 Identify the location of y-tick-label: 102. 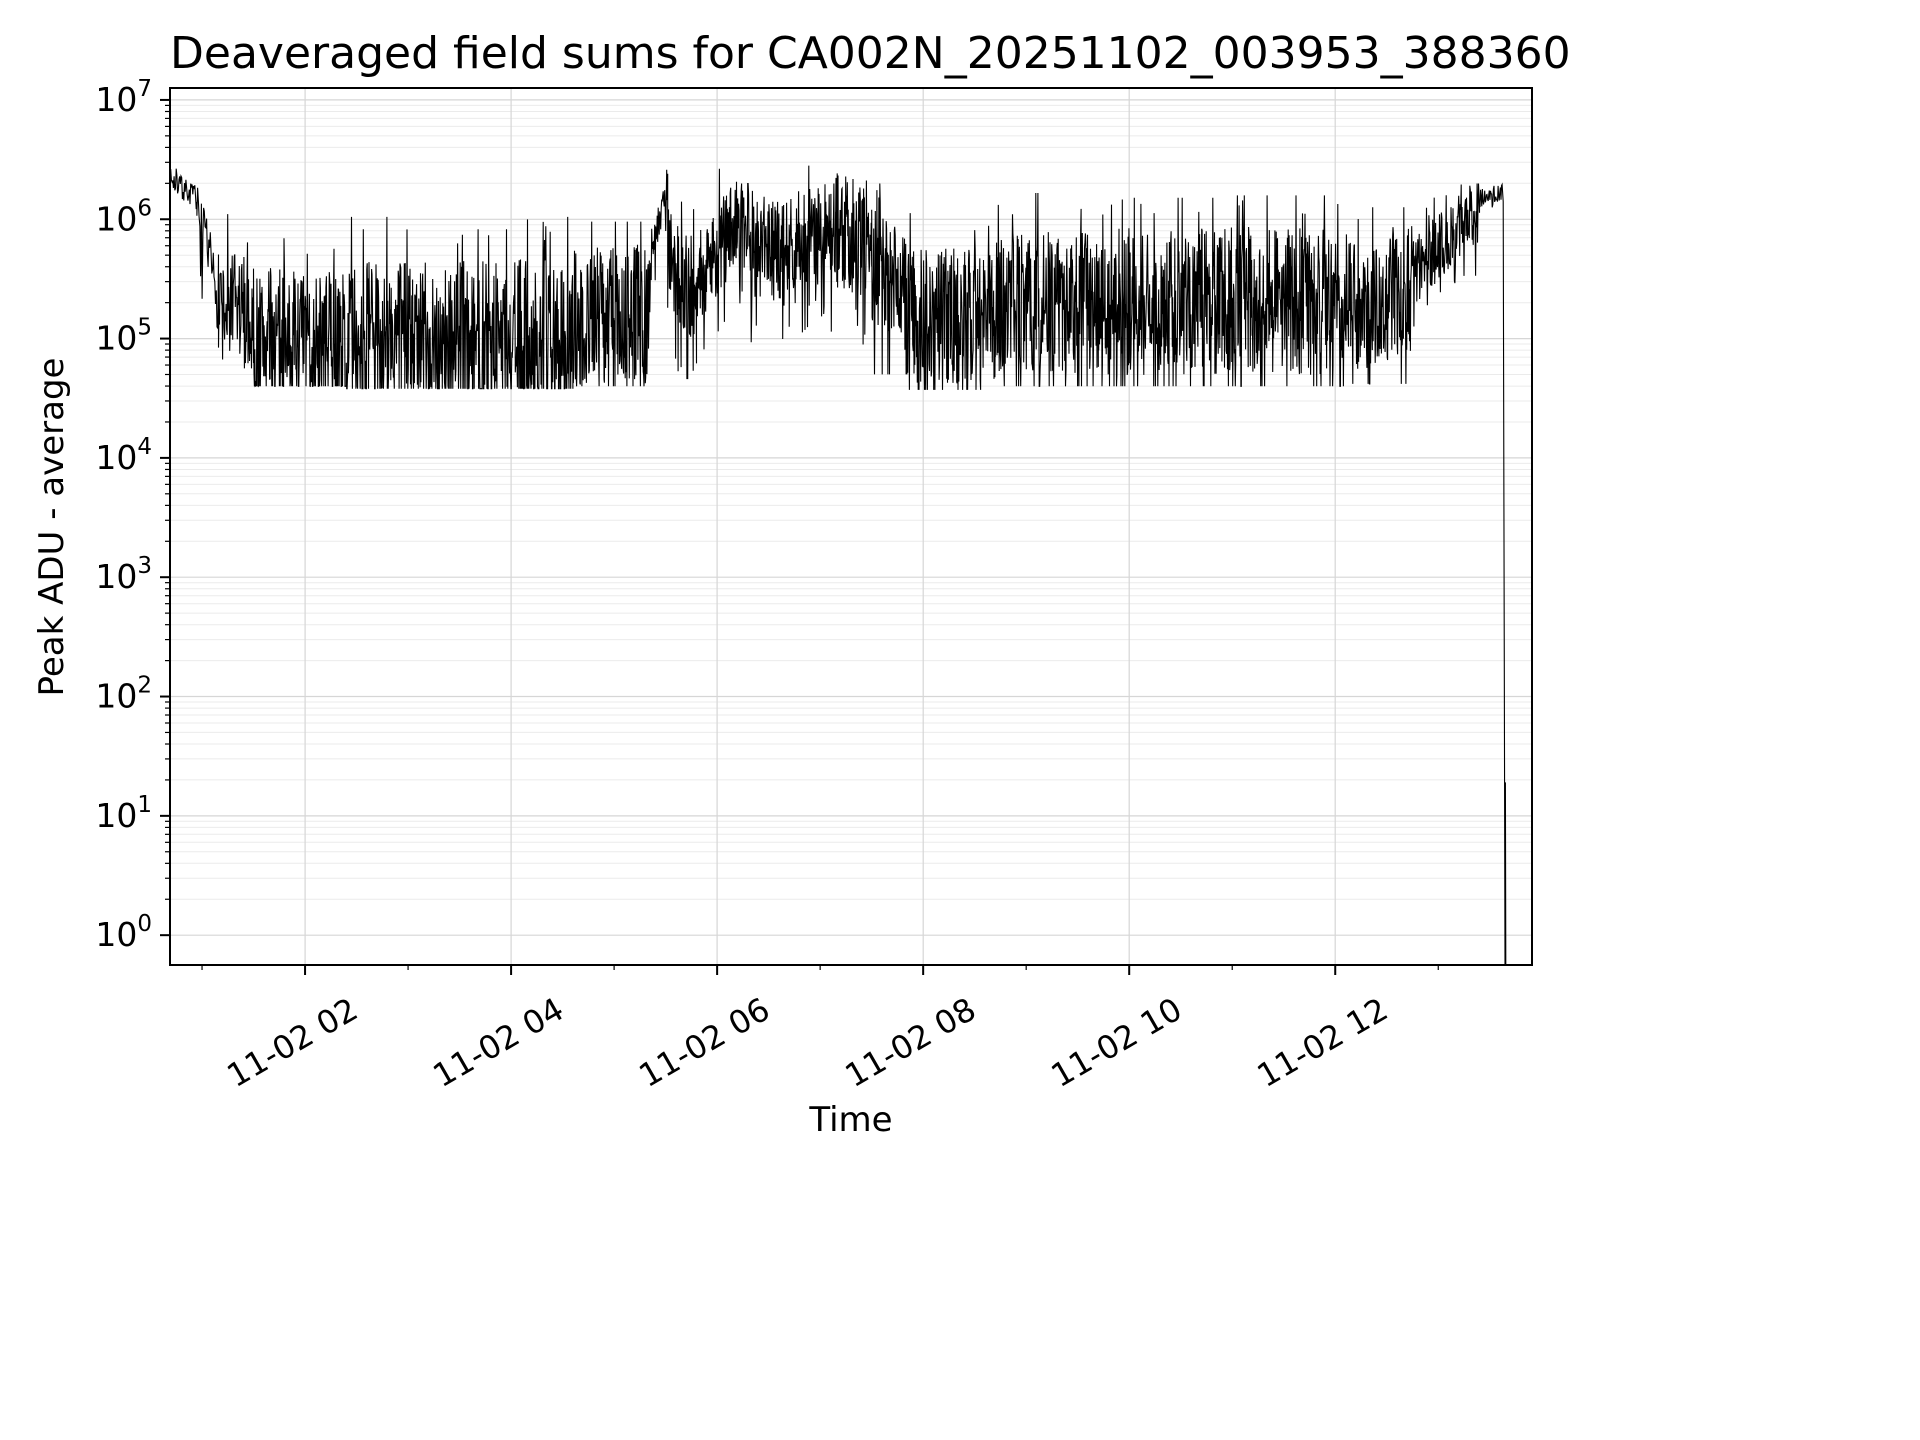
(123, 694).